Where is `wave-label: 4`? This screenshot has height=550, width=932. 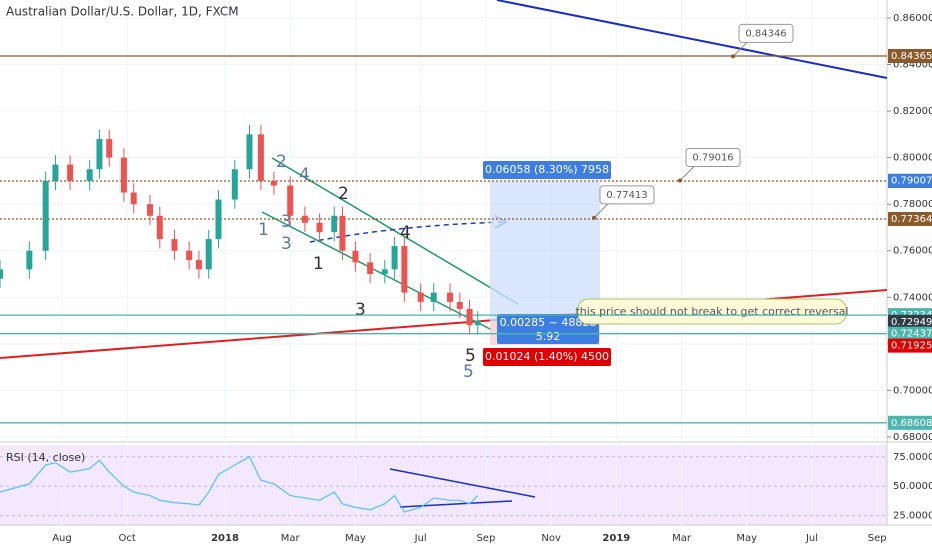
wave-label: 4 is located at coordinates (304, 175).